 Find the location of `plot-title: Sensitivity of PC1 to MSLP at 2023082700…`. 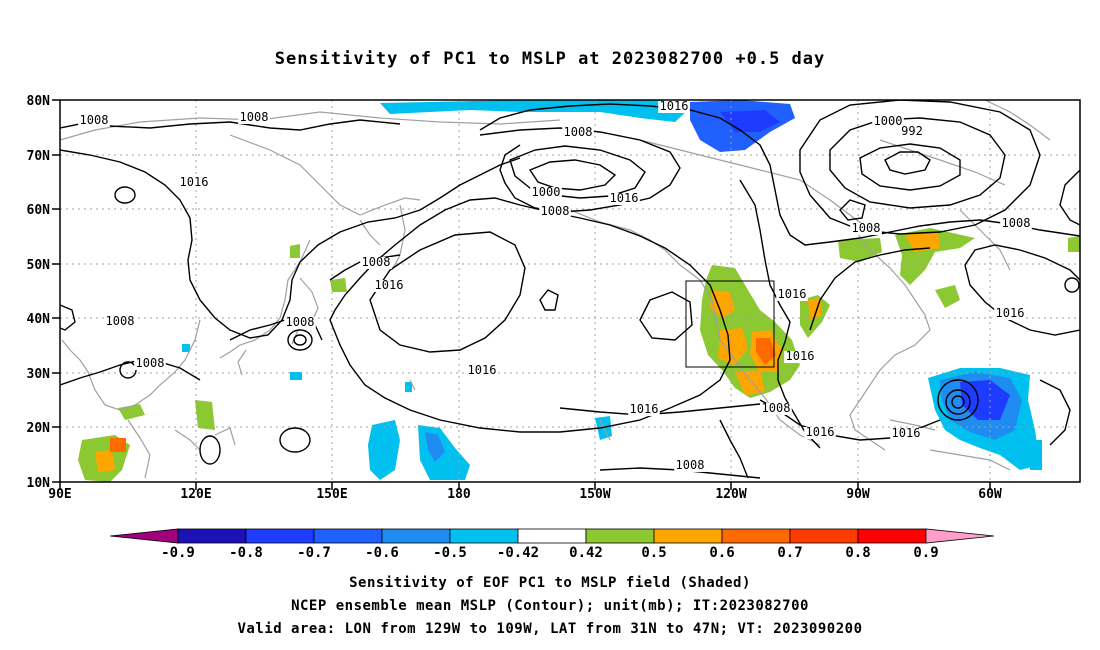

plot-title: Sensitivity of PC1 to MSLP at 2023082700… is located at coordinates (550, 59).